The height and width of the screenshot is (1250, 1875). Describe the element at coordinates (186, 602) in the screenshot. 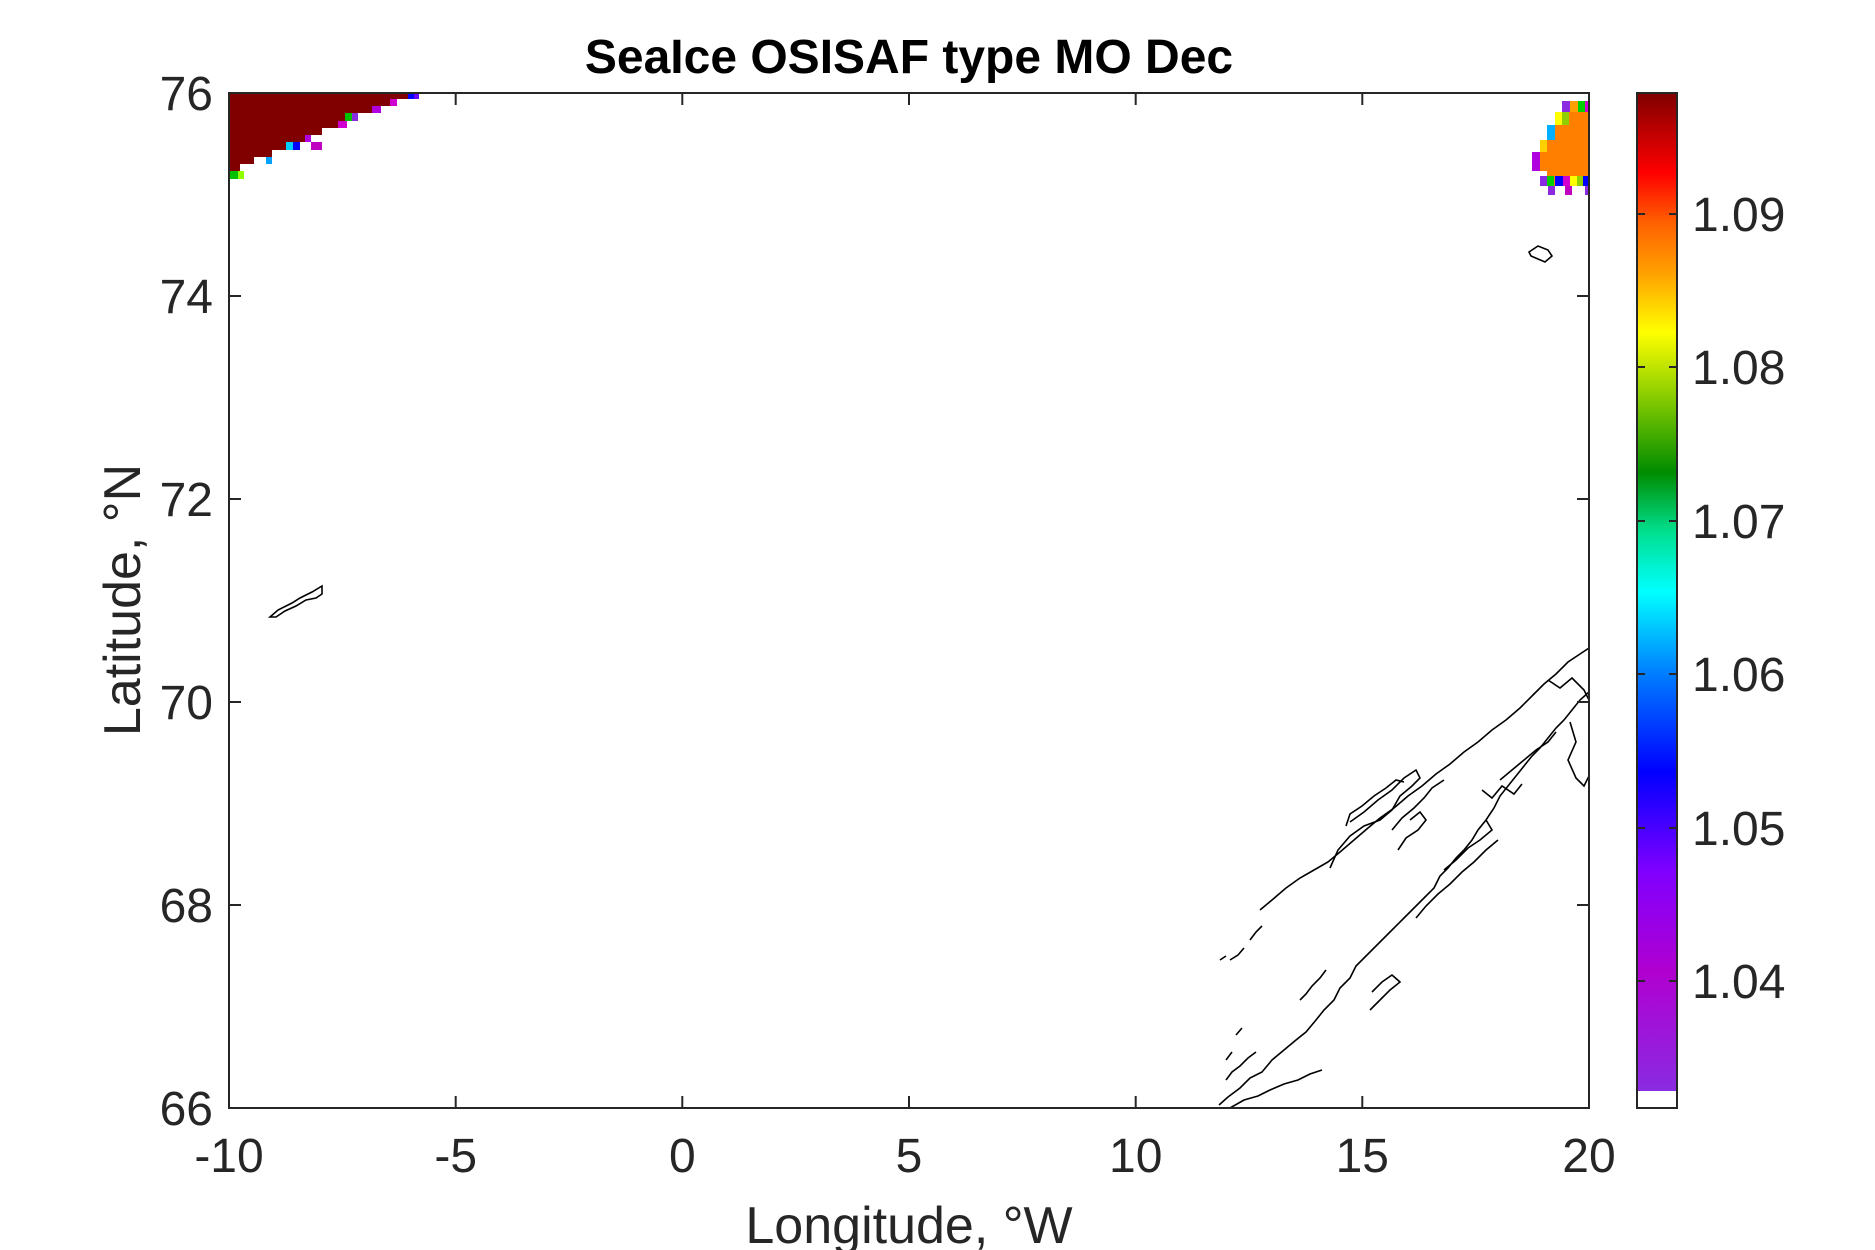

I see `y-tick-labels: 66 68 70 72 74 76` at that location.